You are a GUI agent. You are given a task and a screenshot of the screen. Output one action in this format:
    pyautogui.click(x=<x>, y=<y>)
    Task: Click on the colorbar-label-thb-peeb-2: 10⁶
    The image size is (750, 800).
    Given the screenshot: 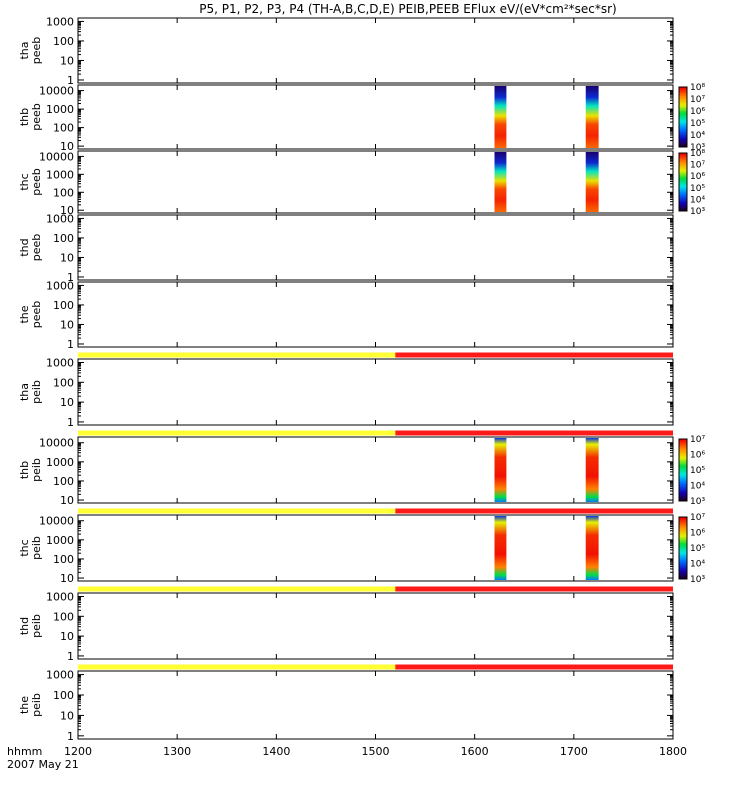 What is the action you would take?
    pyautogui.click(x=697, y=112)
    